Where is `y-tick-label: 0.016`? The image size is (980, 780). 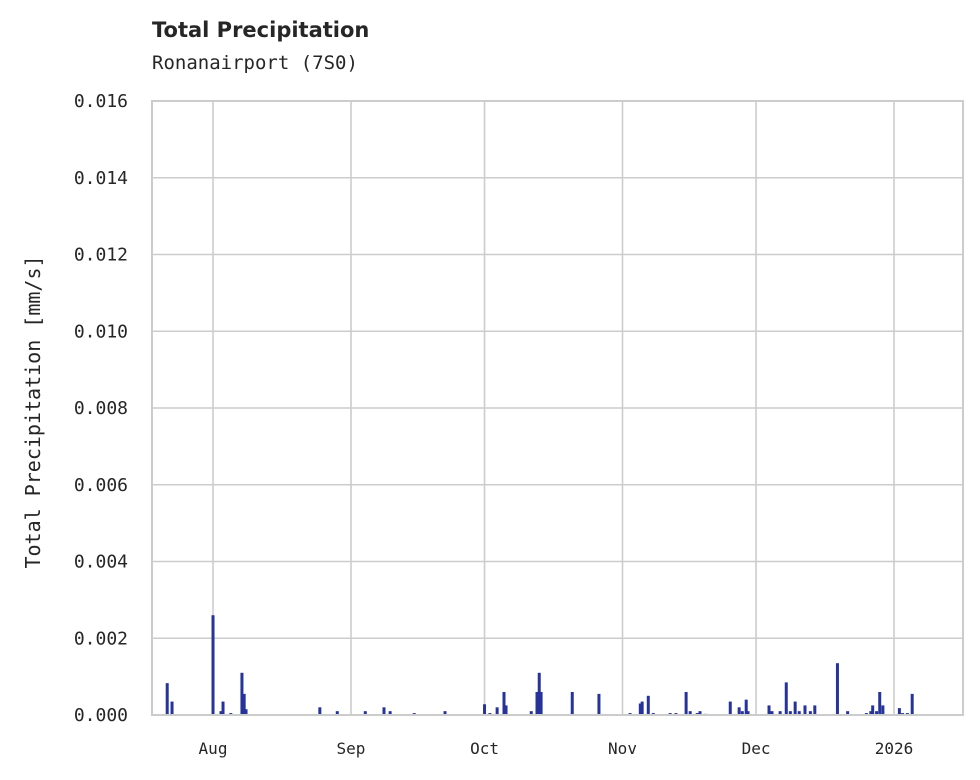
y-tick-label: 0.016 is located at coordinates (101, 101).